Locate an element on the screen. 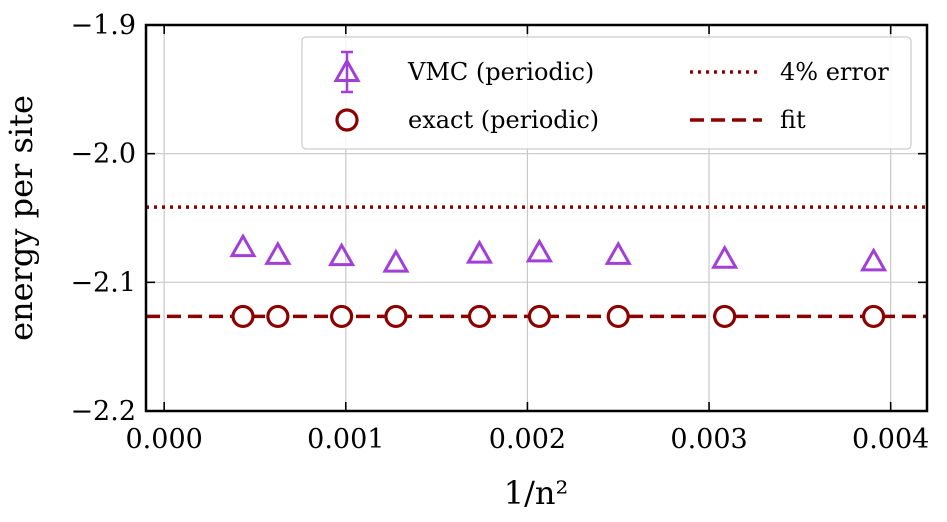 Image resolution: width=947 pixels, height=522 pixels. y-tick-label: −2.1 is located at coordinates (103, 282).